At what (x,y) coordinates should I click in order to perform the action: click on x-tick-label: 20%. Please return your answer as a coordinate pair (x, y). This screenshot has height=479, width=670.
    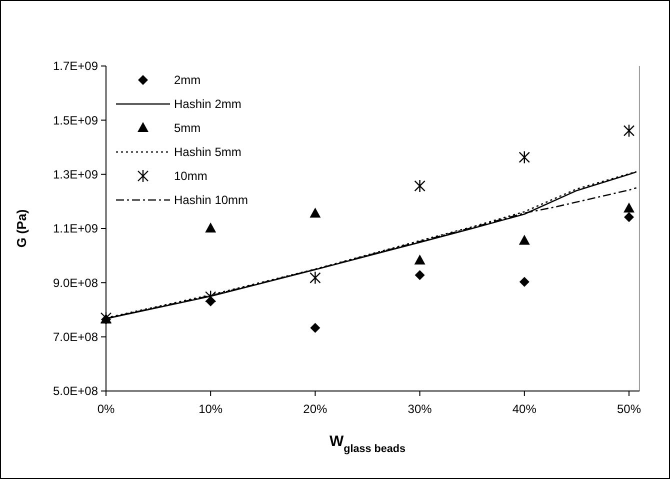
    Looking at the image, I should click on (315, 409).